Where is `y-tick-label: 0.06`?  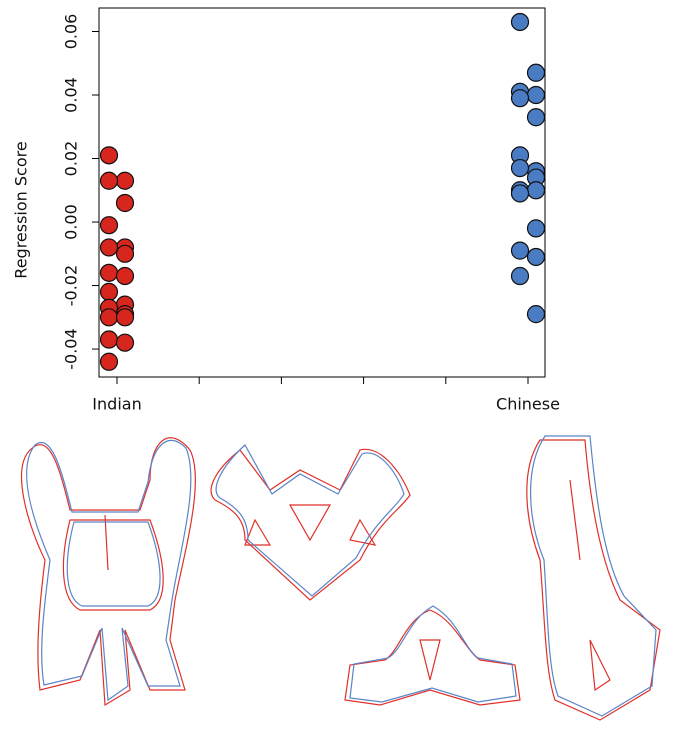 y-tick-label: 0.06 is located at coordinates (71, 32).